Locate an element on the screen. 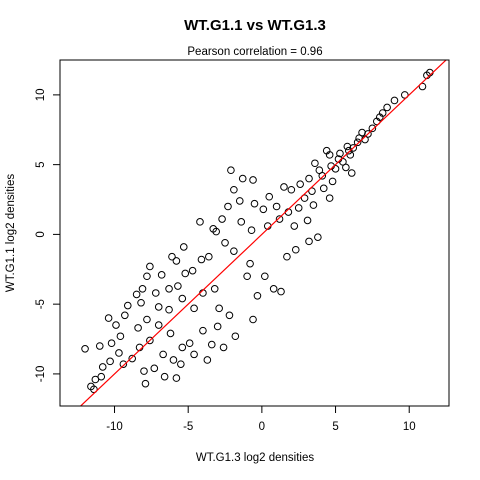 The height and width of the screenshot is (480, 480). y-tick-label: -5 is located at coordinates (41, 304).